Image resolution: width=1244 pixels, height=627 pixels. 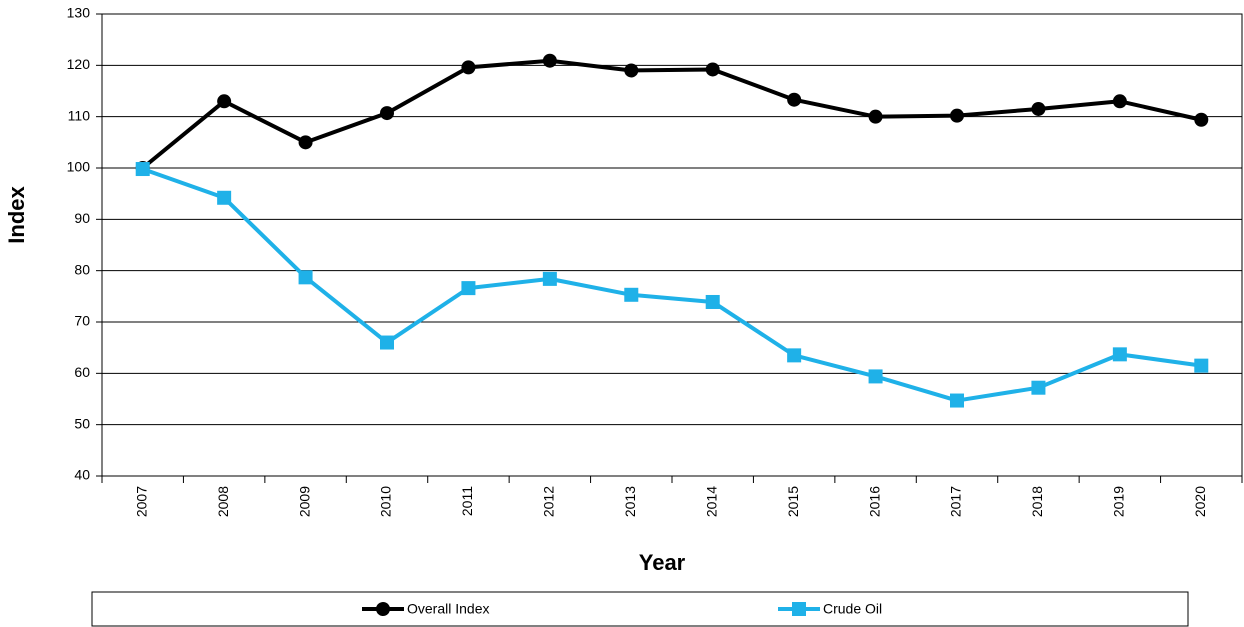 What do you see at coordinates (79, 167) in the screenshot?
I see `y-tick-label: 100` at bounding box center [79, 167].